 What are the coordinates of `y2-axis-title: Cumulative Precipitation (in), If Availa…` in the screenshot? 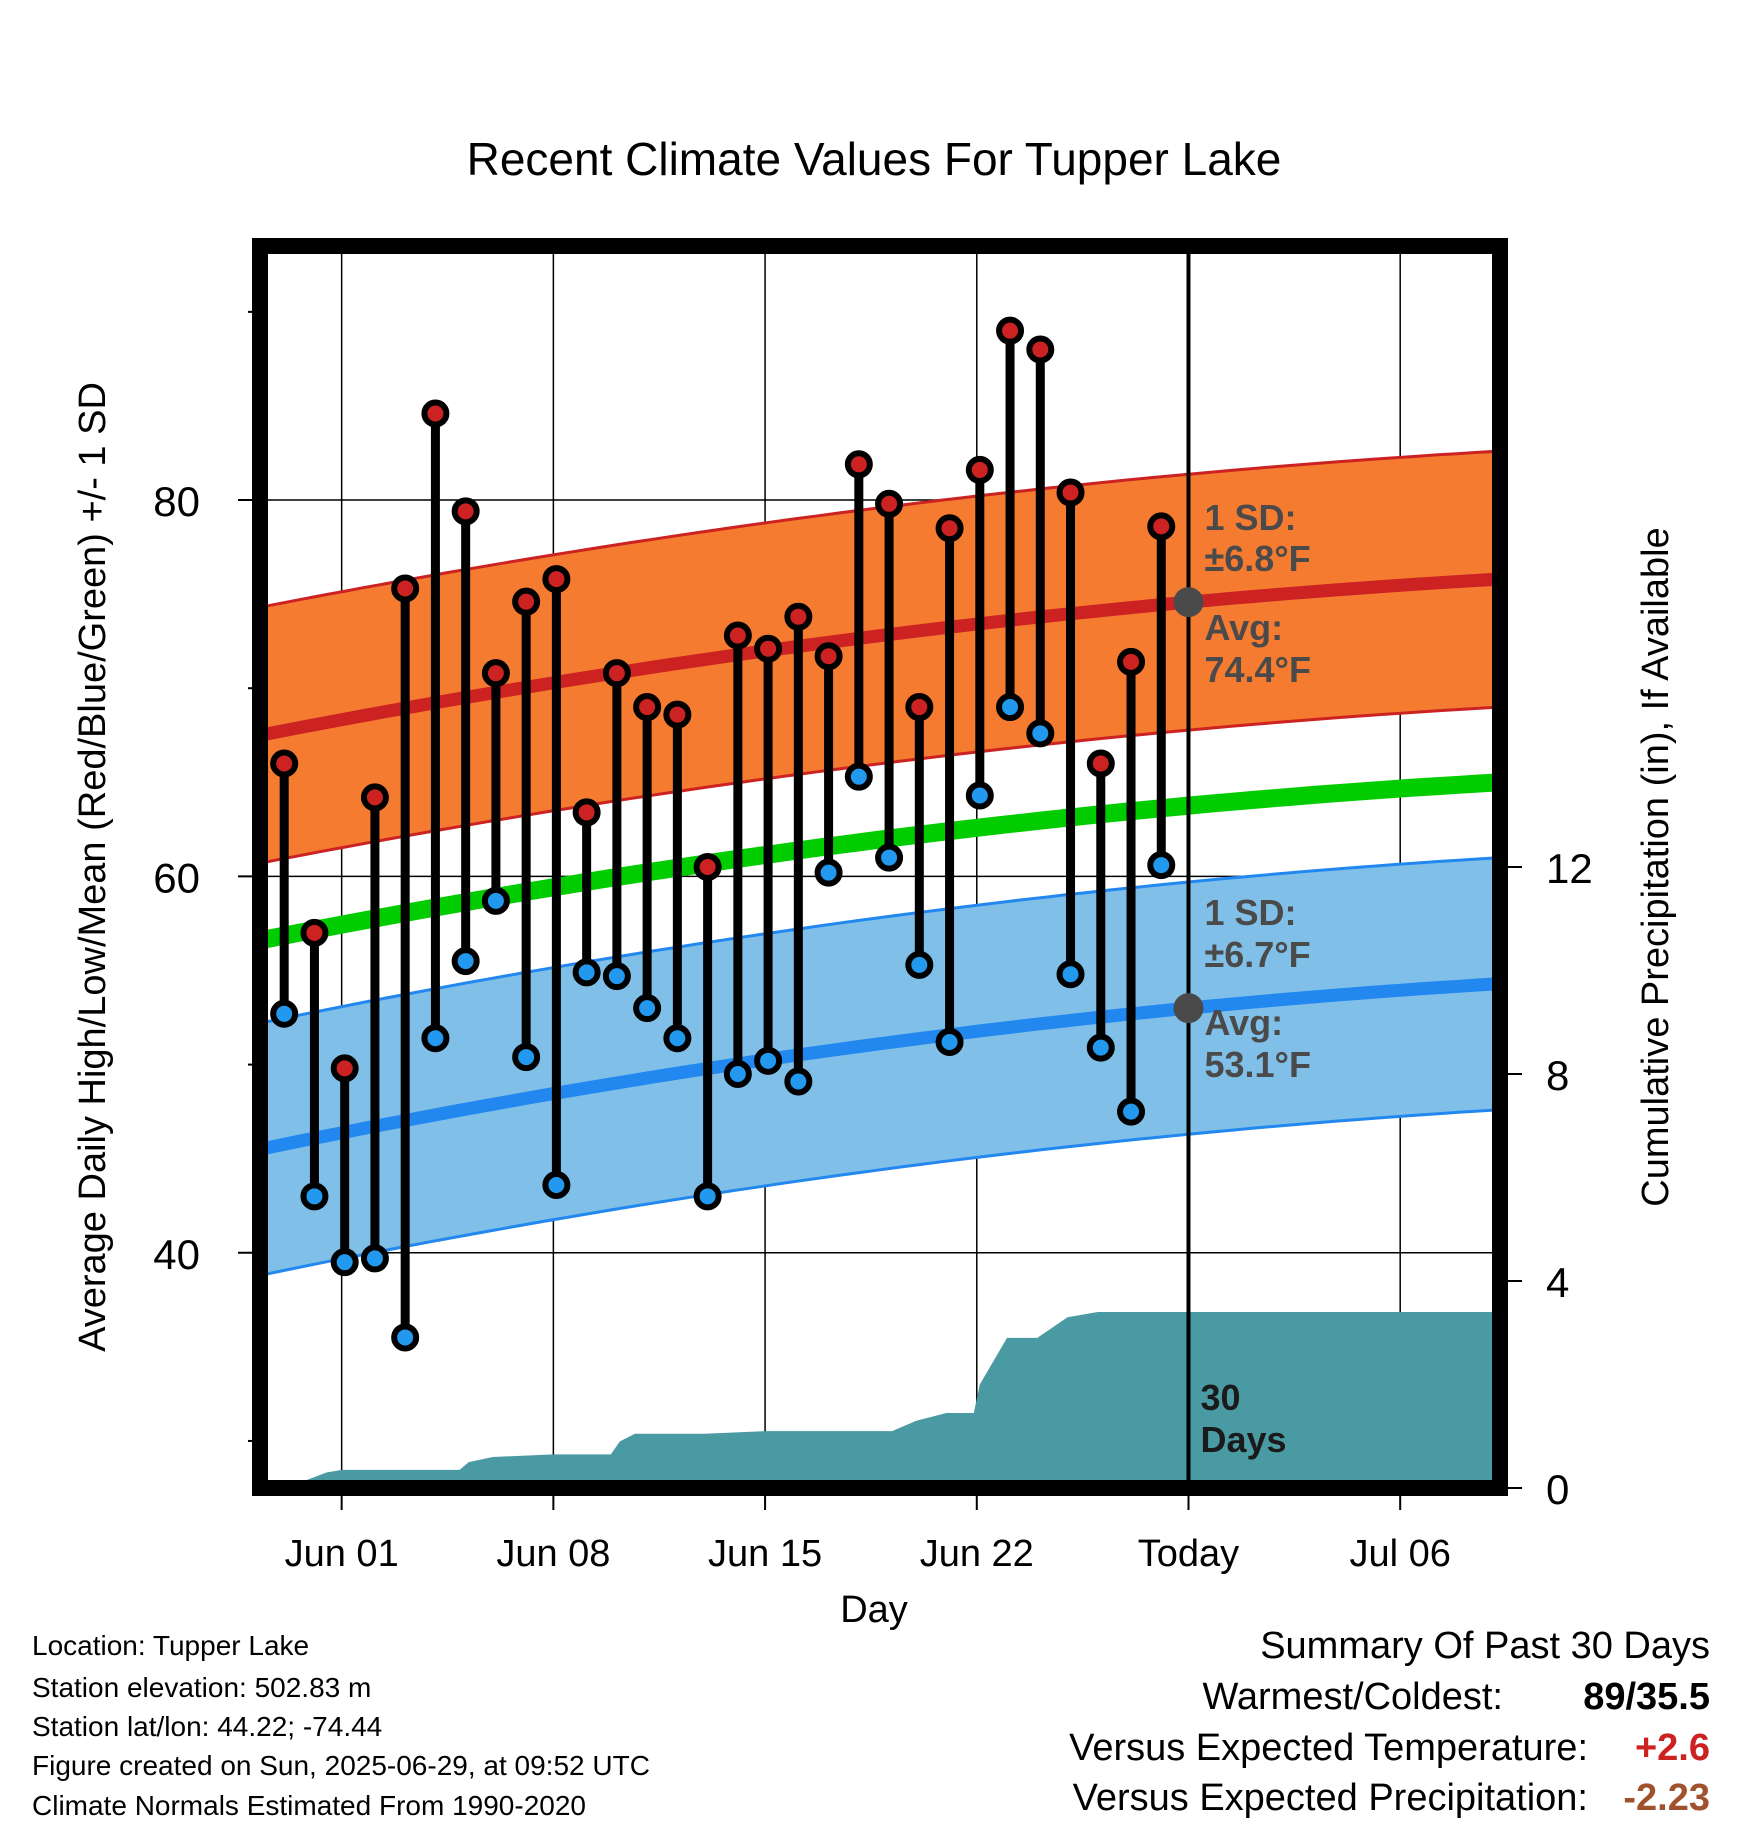 It's located at (1656, 866).